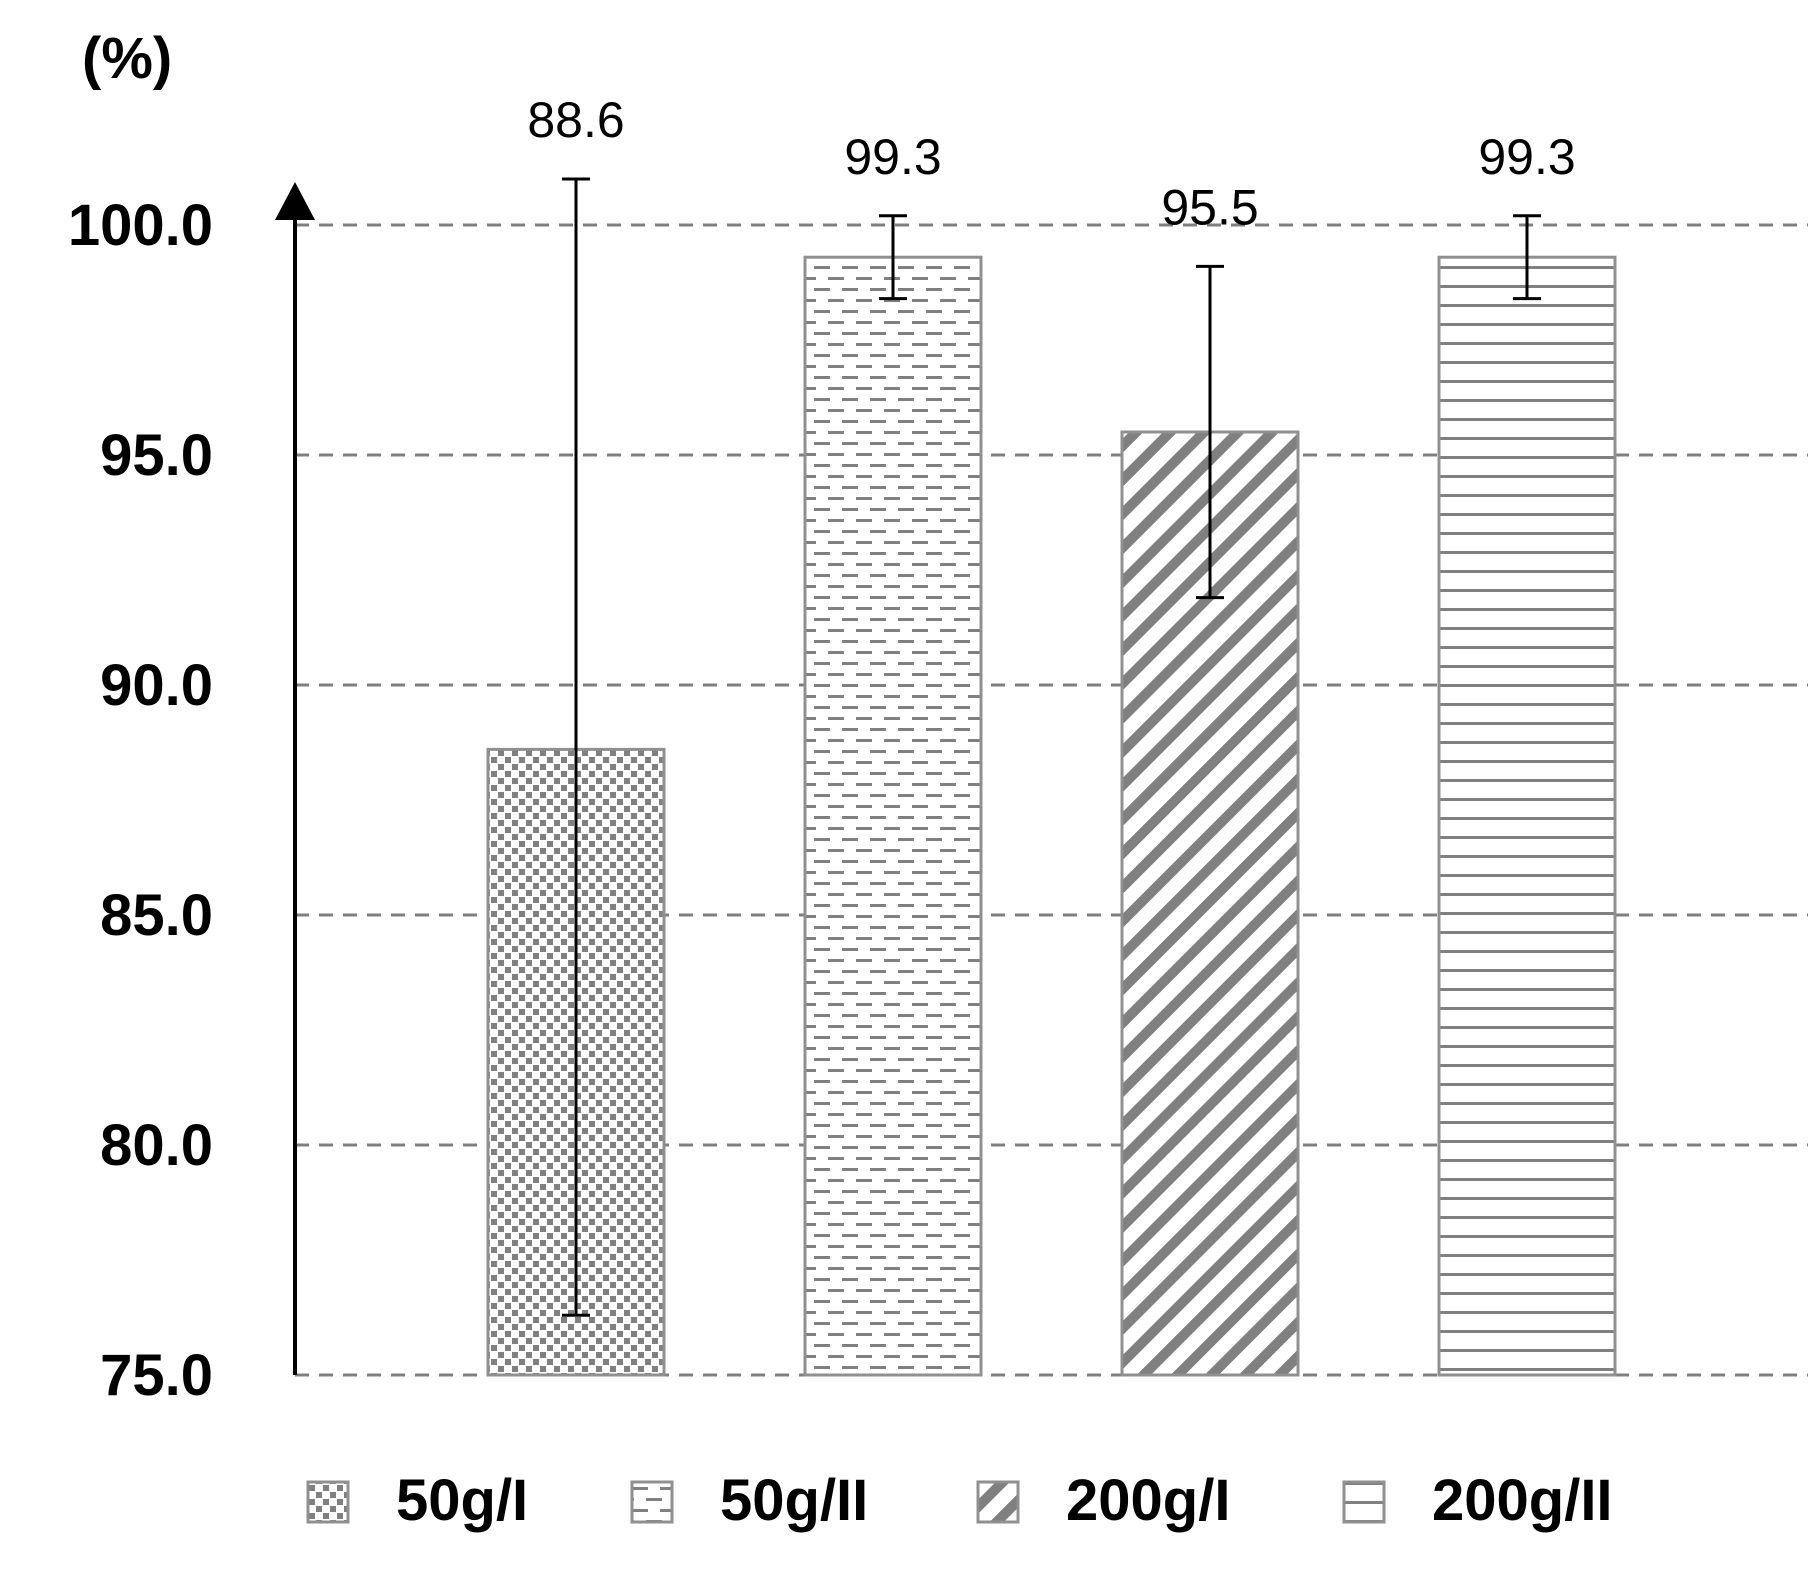 Image resolution: width=1819 pixels, height=1571 pixels. What do you see at coordinates (1209, 207) in the screenshot?
I see `data-label: 95.5` at bounding box center [1209, 207].